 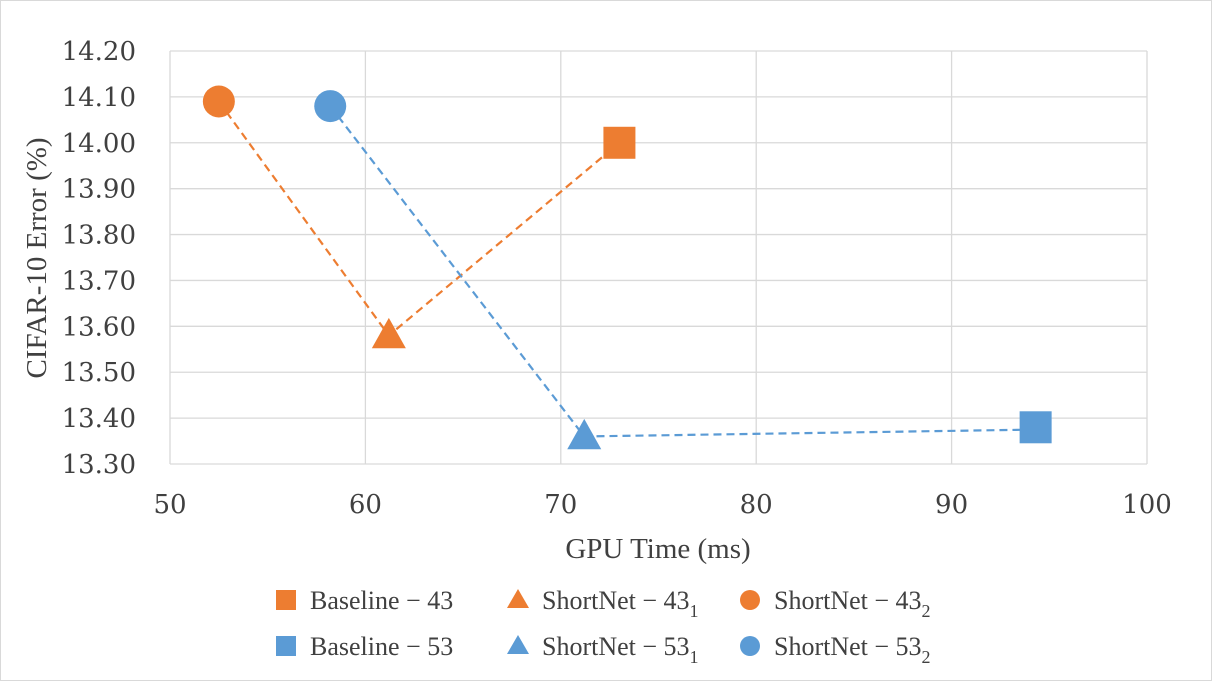 What do you see at coordinates (169, 505) in the screenshot?
I see `x-tick-label: 50` at bounding box center [169, 505].